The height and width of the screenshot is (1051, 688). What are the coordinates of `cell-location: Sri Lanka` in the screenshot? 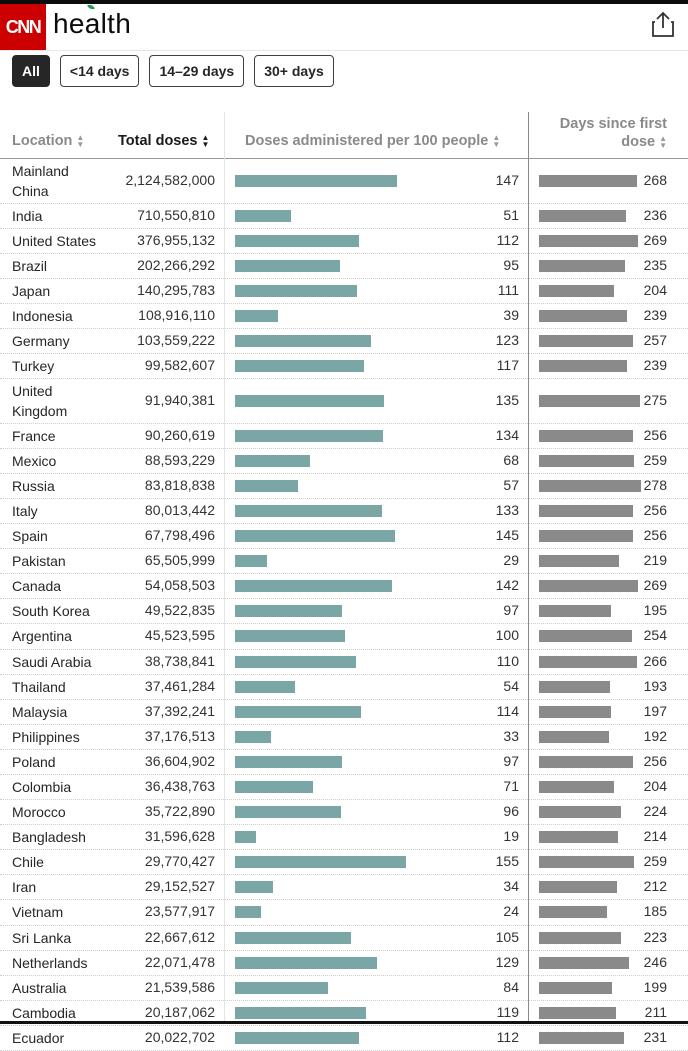 It's located at (42, 937).